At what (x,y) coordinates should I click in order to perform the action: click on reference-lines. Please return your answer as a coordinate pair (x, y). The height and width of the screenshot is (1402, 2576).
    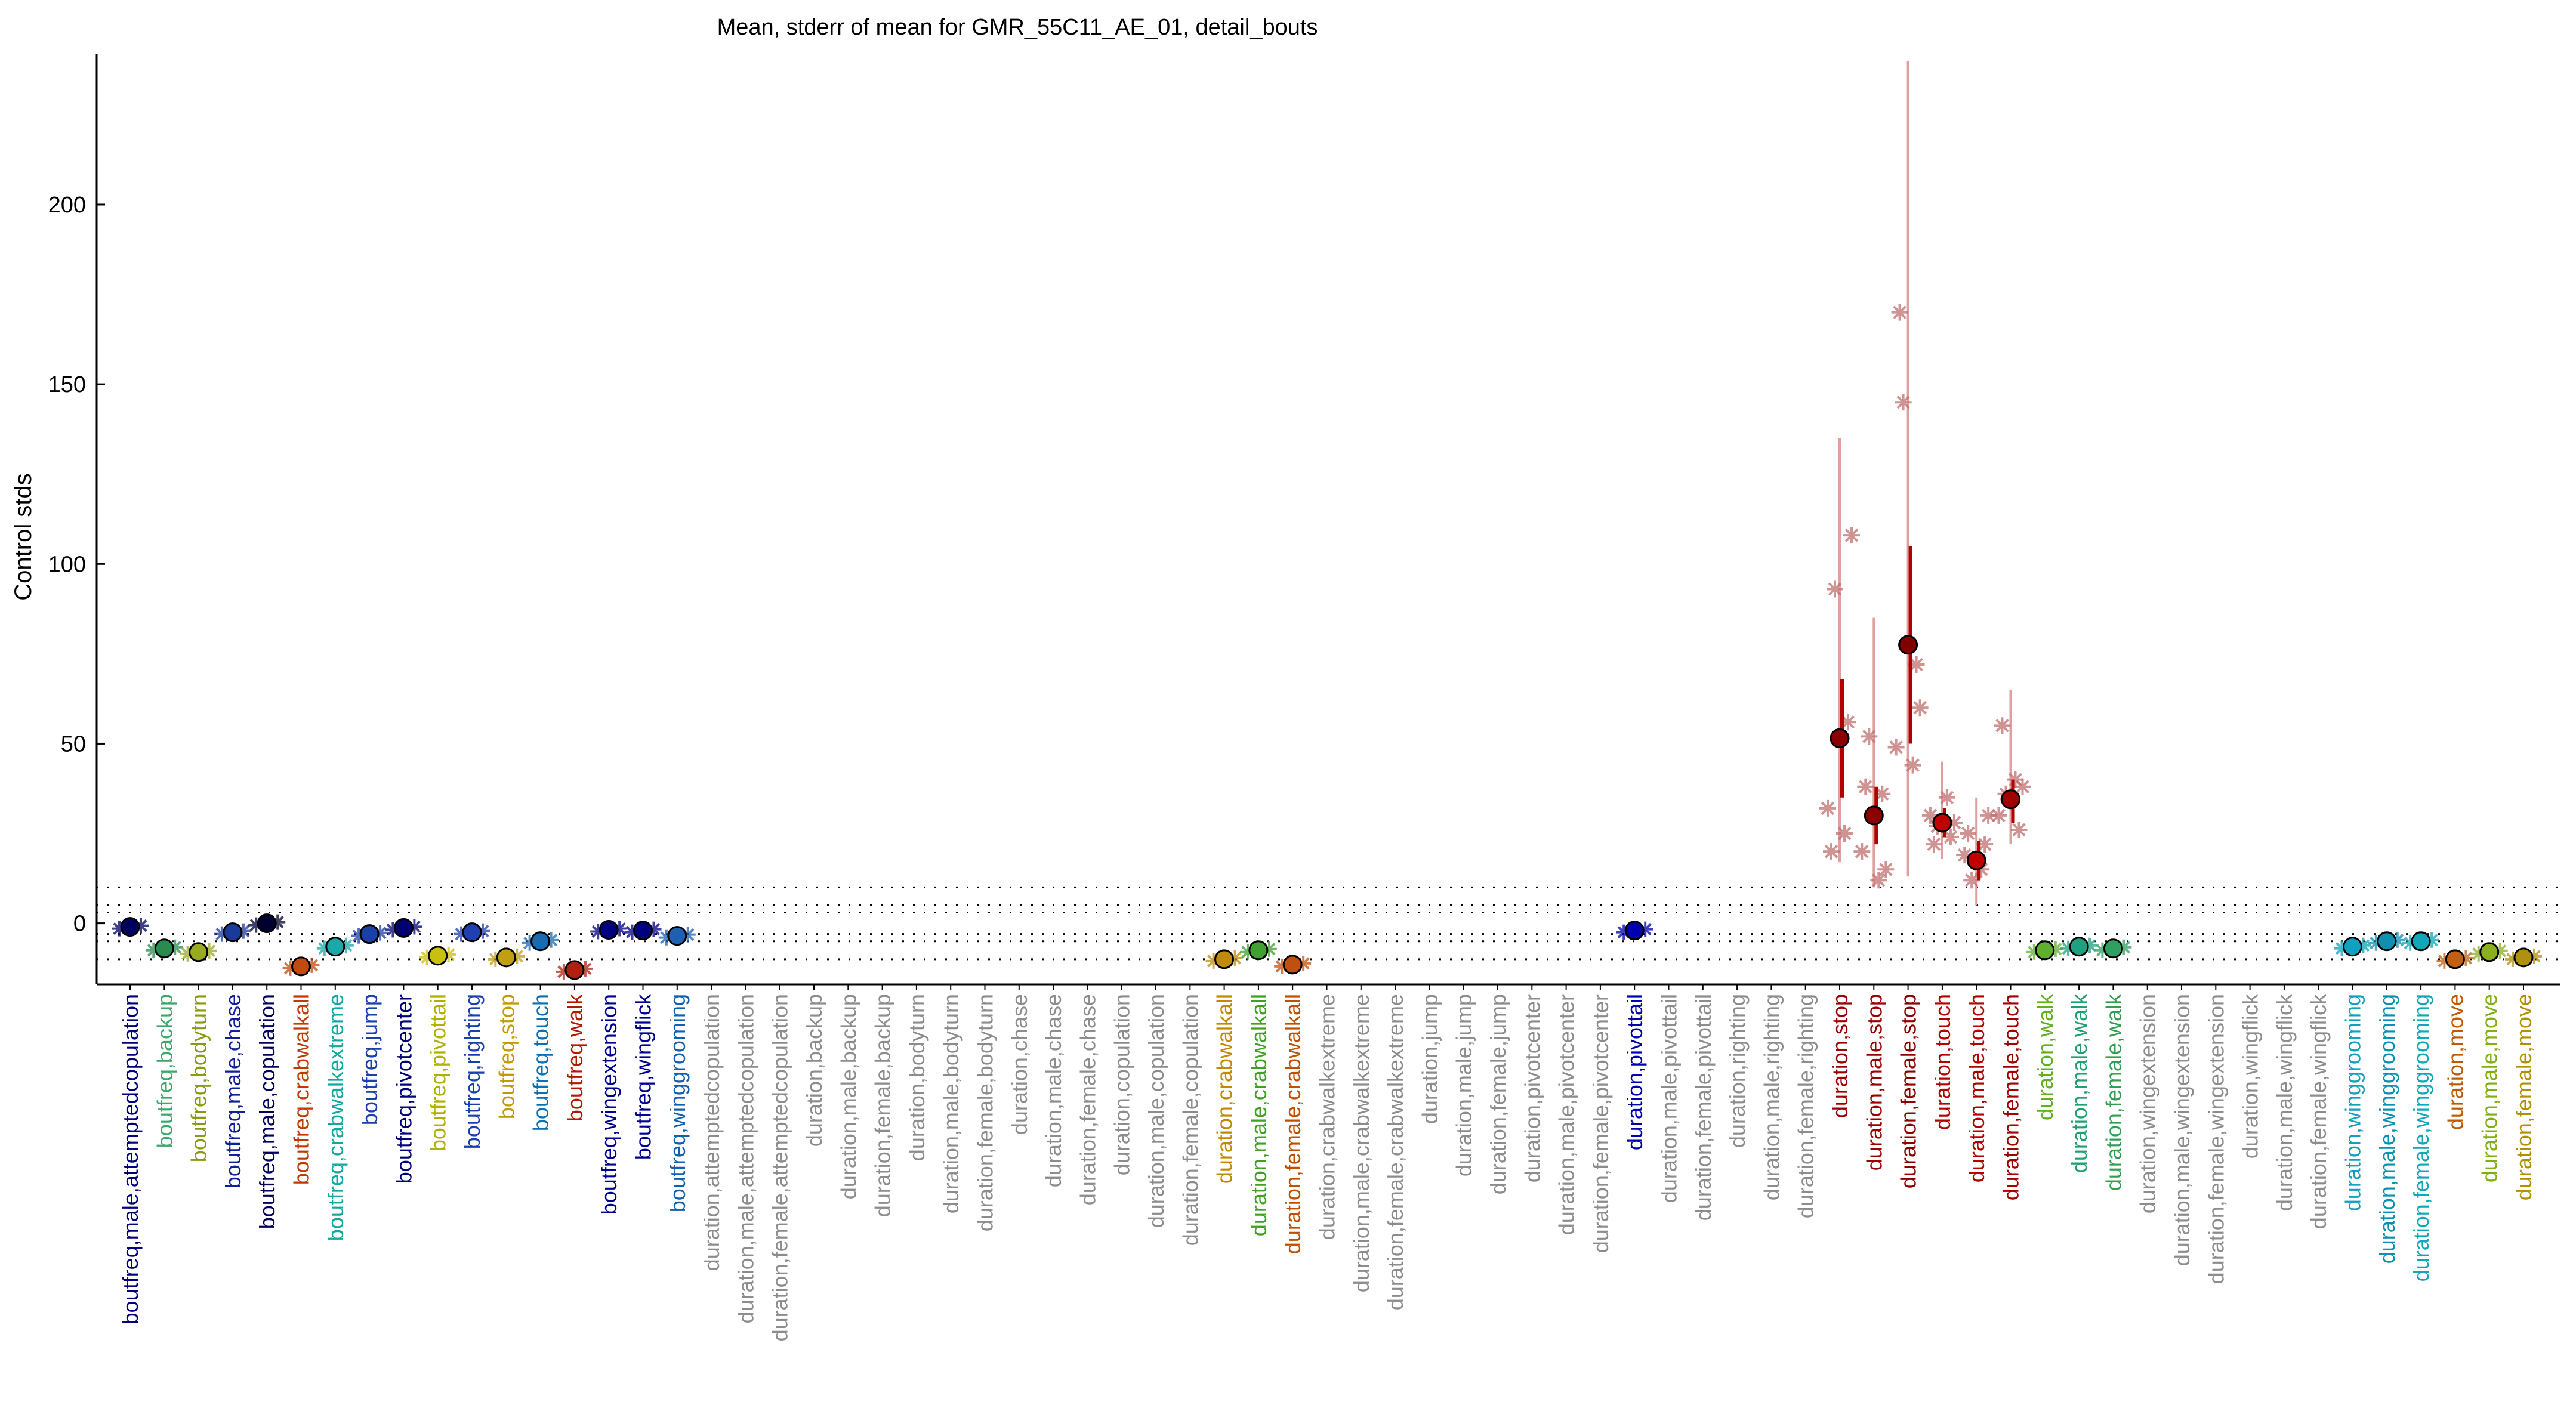
    Looking at the image, I should click on (1328, 923).